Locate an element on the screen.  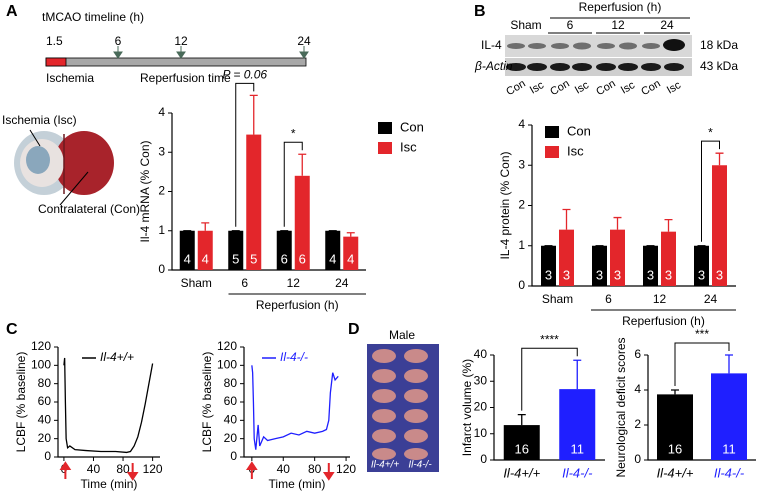
panel-label: A is located at coordinates (12, 11).